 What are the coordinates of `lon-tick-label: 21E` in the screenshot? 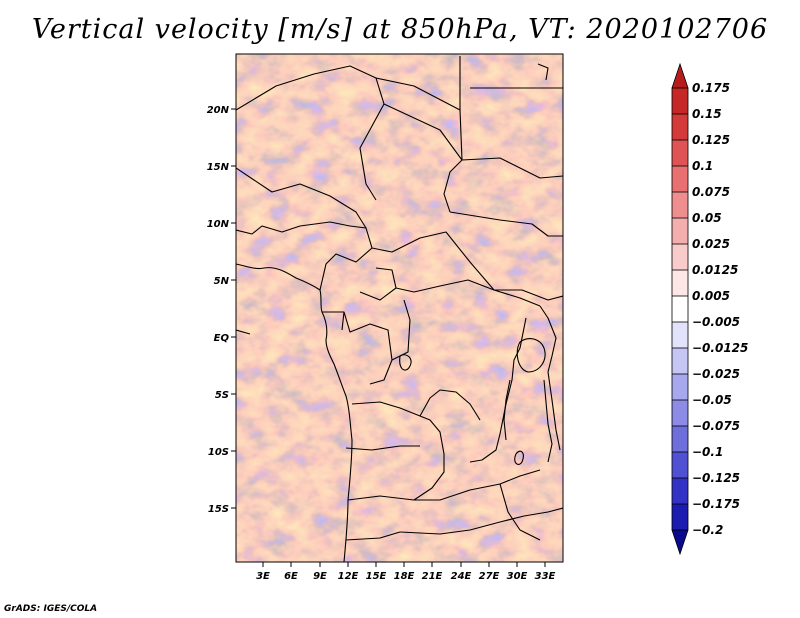 It's located at (432, 576).